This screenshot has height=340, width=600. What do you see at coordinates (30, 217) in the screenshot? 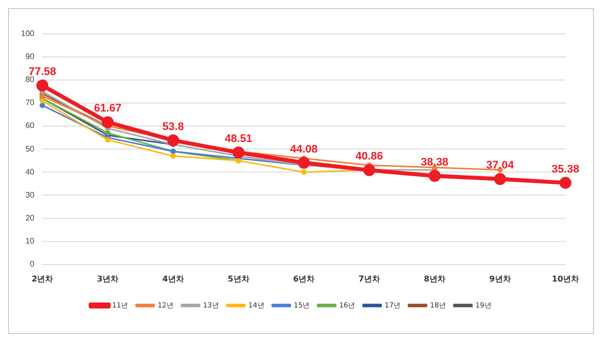
I see `y-tick-label: 20` at bounding box center [30, 217].